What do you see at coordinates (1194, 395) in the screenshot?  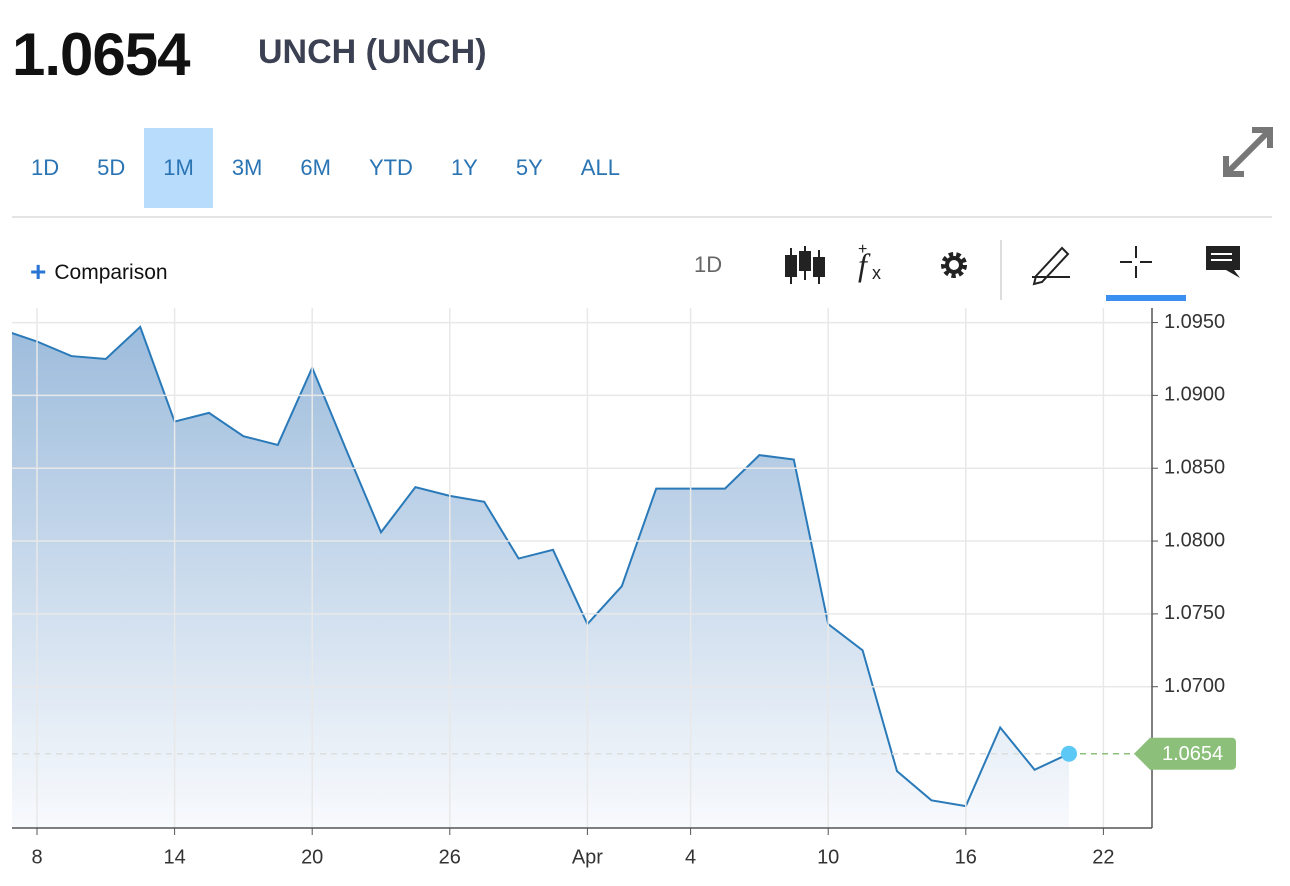 I see `y-tick-label: 1.0900` at bounding box center [1194, 395].